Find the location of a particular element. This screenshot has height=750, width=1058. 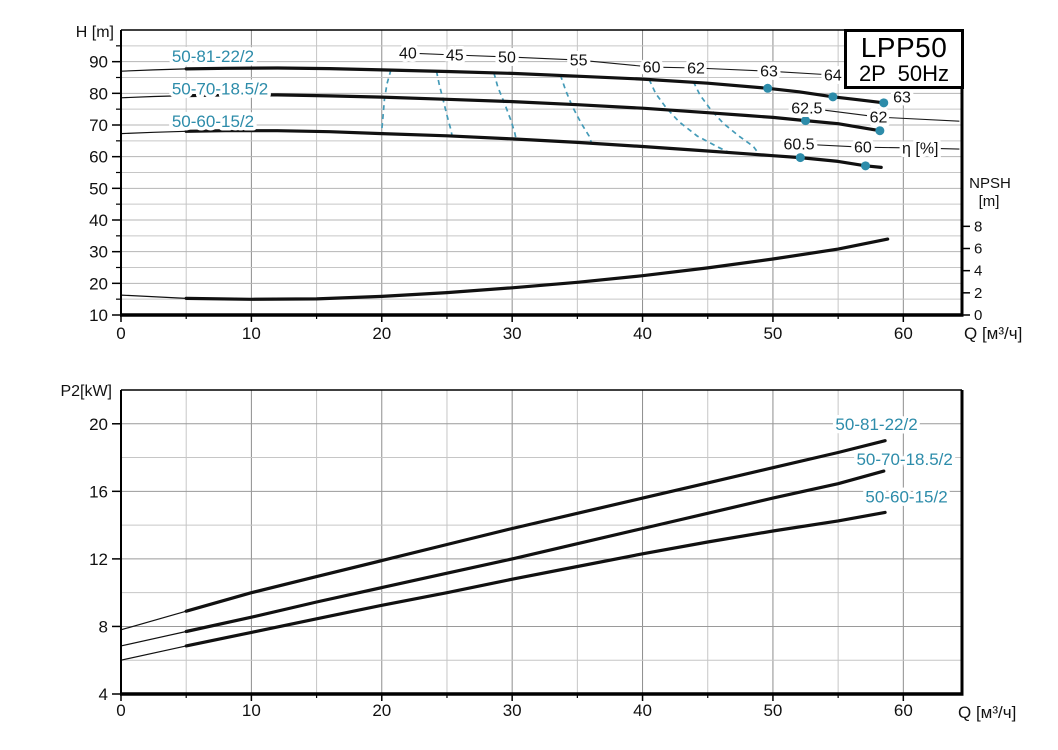

npsh-tick-label: 2 is located at coordinates (978, 293).